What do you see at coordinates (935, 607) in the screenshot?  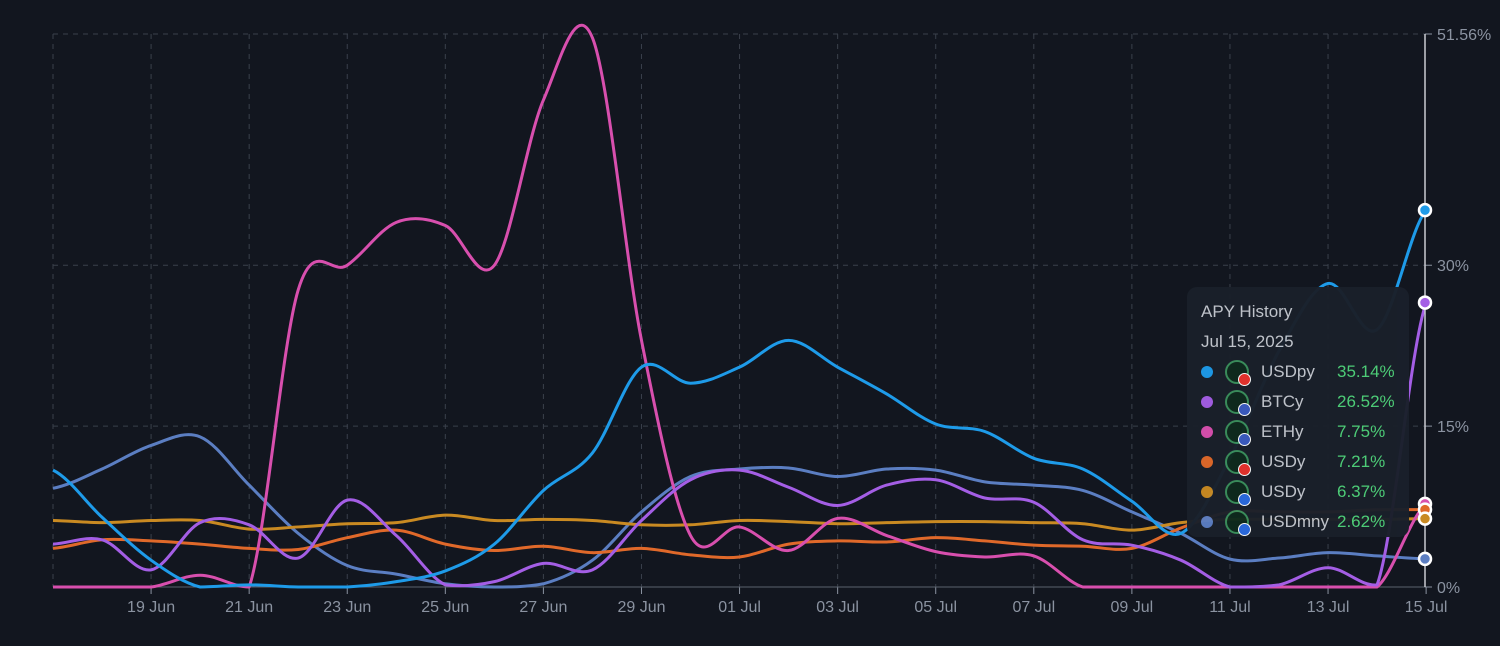 I see `x-tick-label: 05 Jul` at bounding box center [935, 607].